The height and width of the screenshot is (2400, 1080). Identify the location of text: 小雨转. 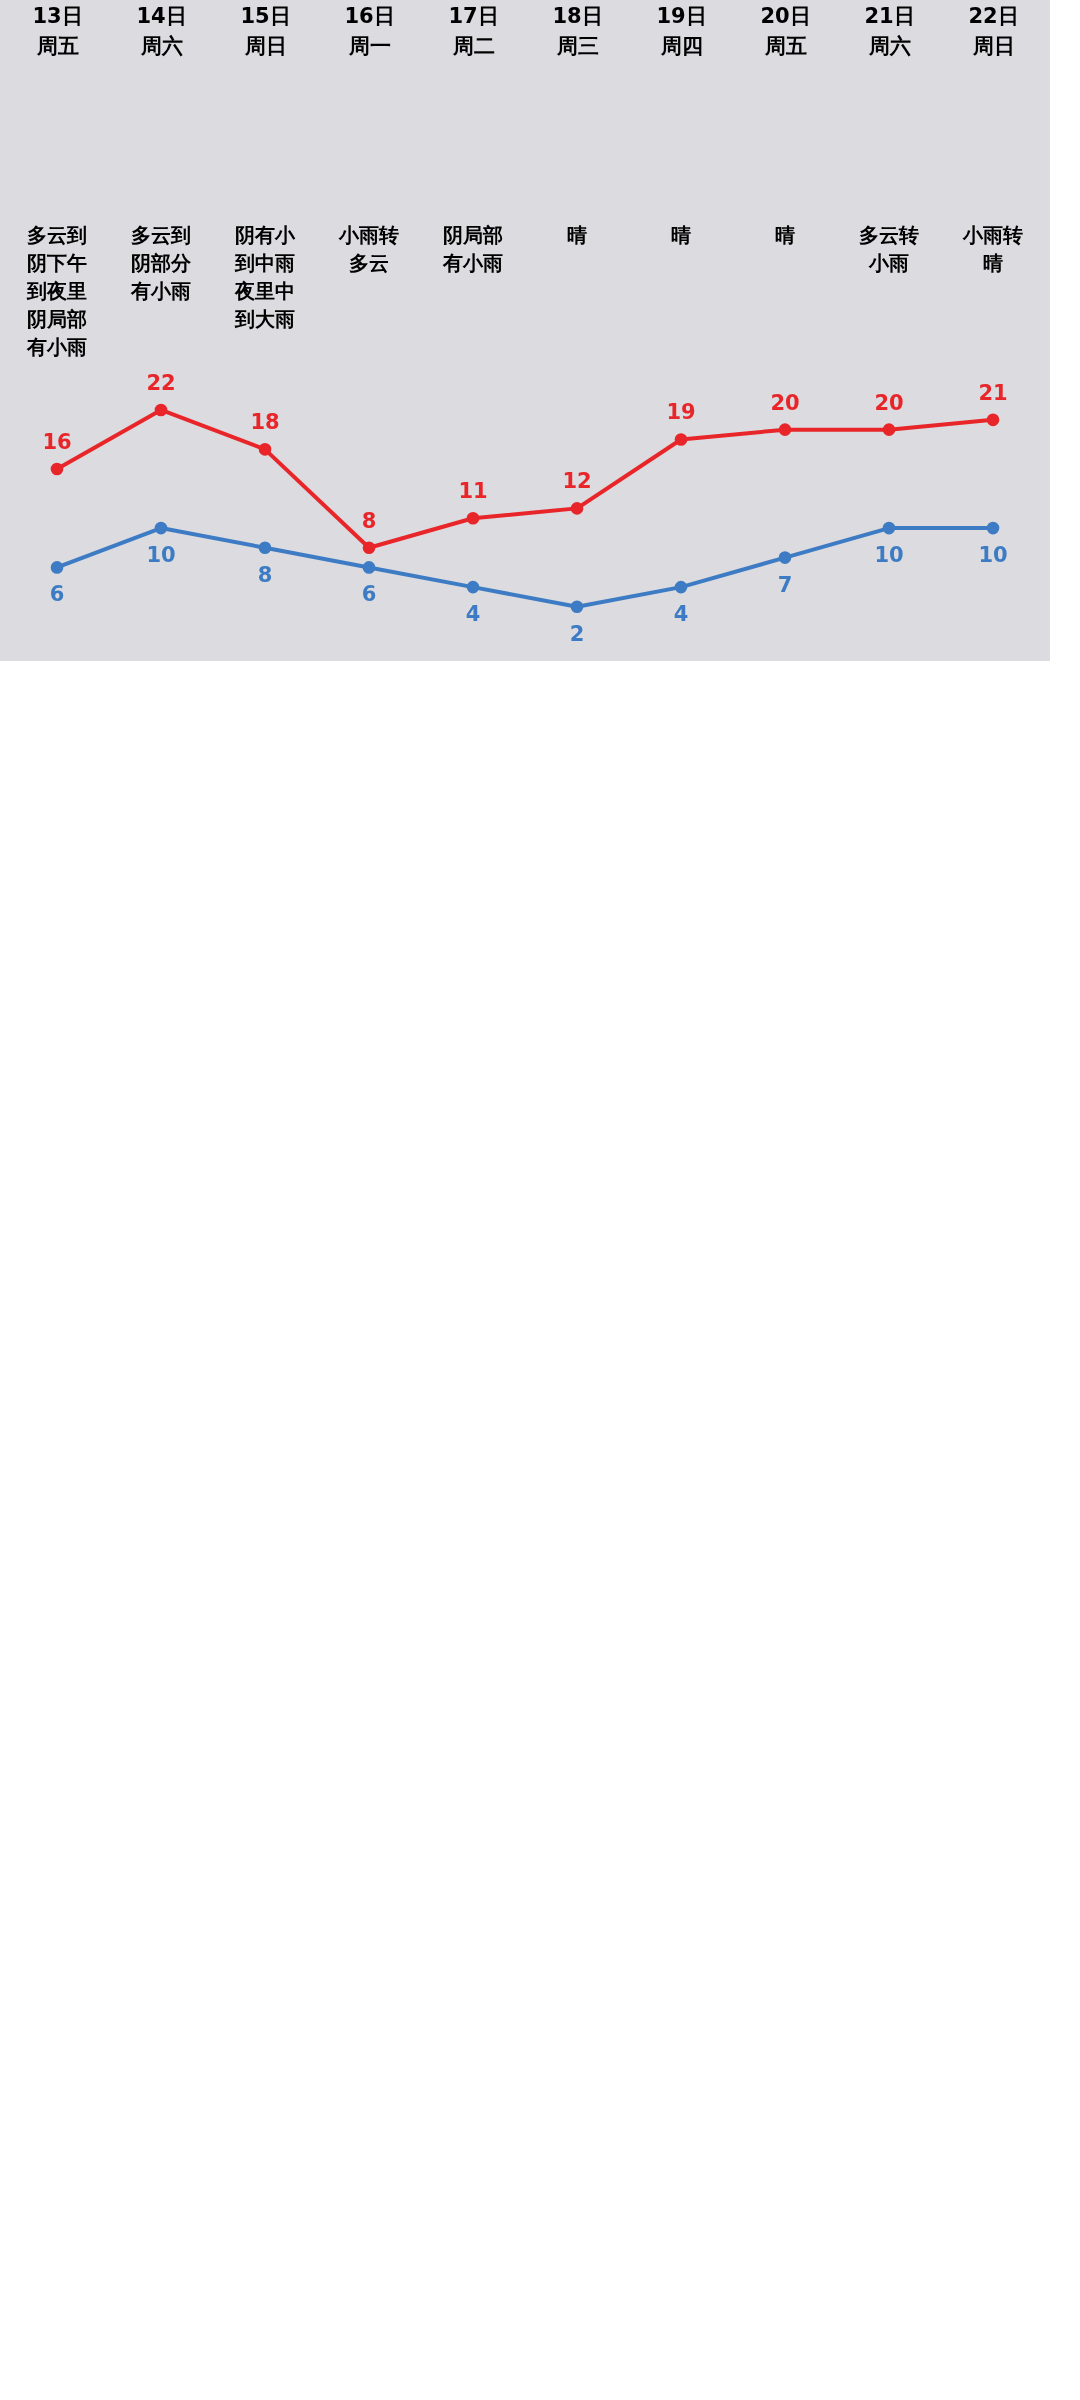
(993, 235).